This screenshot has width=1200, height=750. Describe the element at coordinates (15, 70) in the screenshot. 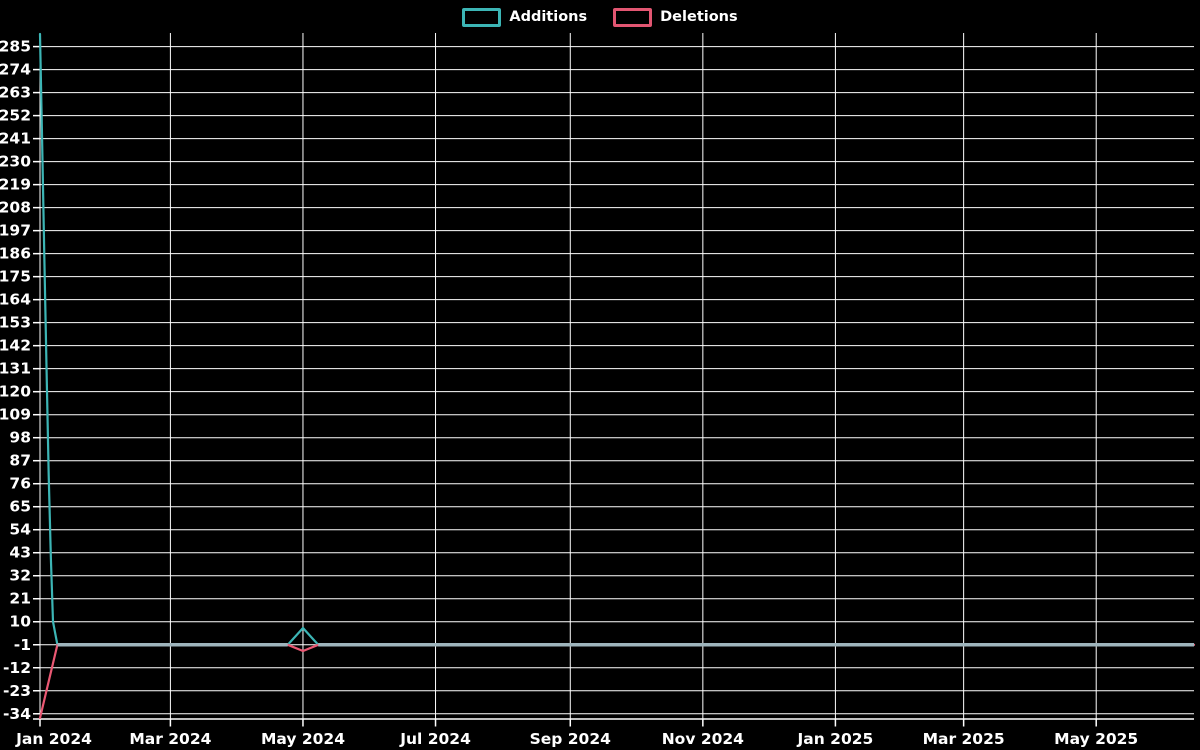

I see `y-tick-label: 274` at that location.